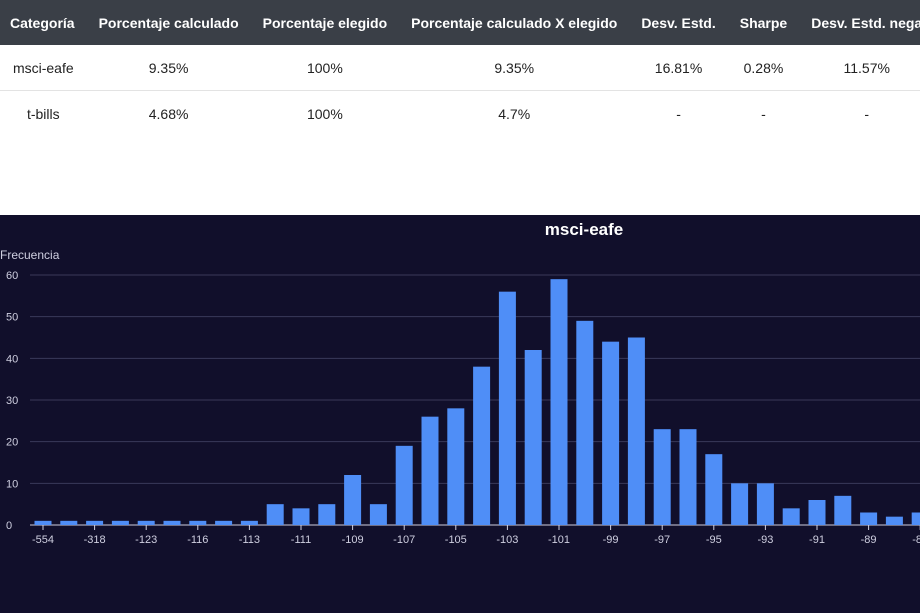 The image size is (920, 613). What do you see at coordinates (95, 540) in the screenshot?
I see `x-tick-label: -318` at bounding box center [95, 540].